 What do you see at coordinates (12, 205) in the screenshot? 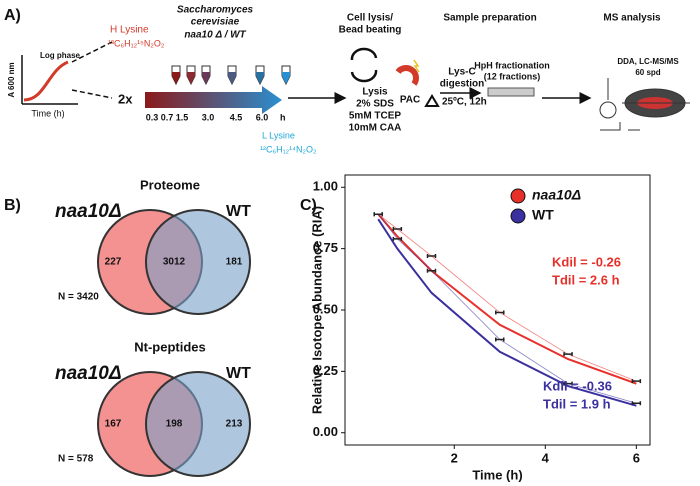
I see `panel-label: B)` at bounding box center [12, 205].